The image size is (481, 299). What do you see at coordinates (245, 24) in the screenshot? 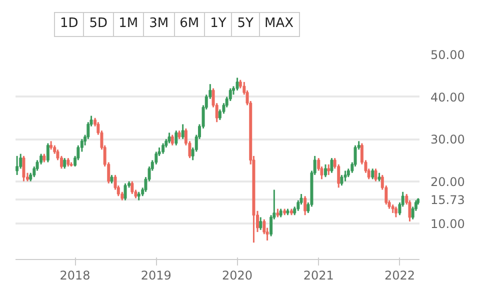
I see `text: 5Y` at bounding box center [245, 24].